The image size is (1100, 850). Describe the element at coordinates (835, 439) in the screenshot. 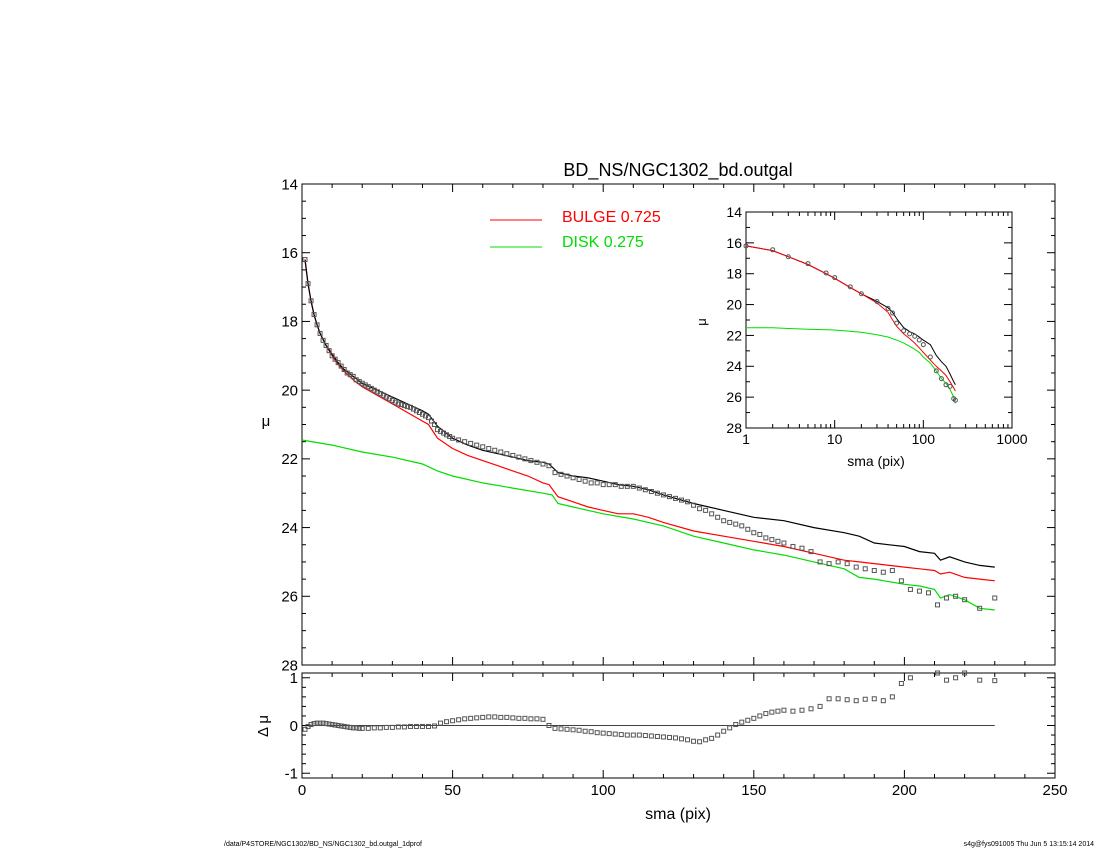

I see `x-tick-label: 10` at that location.